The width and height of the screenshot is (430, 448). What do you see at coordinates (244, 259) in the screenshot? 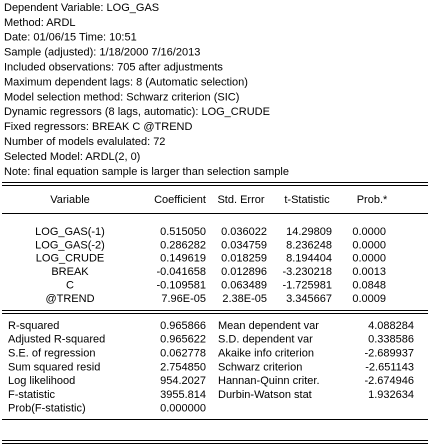
I see `cell: 0.018259` at bounding box center [244, 259].